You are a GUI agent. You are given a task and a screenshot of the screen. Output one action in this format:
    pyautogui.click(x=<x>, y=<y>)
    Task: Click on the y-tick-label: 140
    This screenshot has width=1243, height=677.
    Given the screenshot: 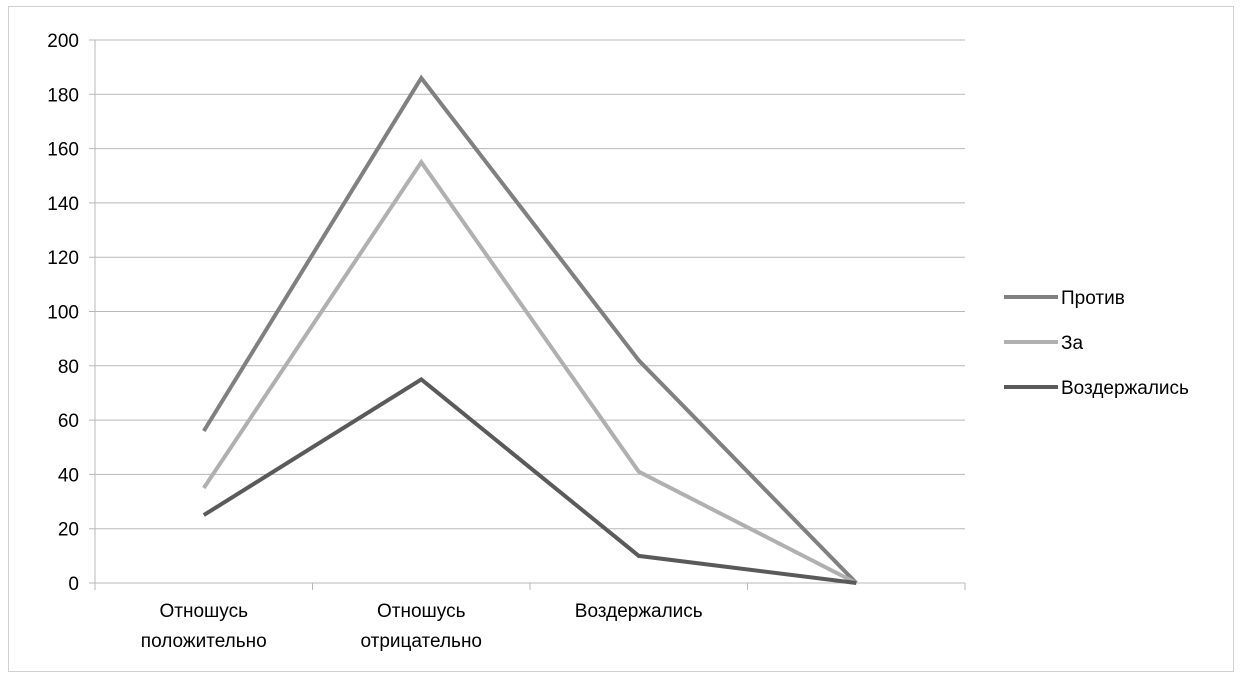 What is the action you would take?
    pyautogui.click(x=63, y=204)
    